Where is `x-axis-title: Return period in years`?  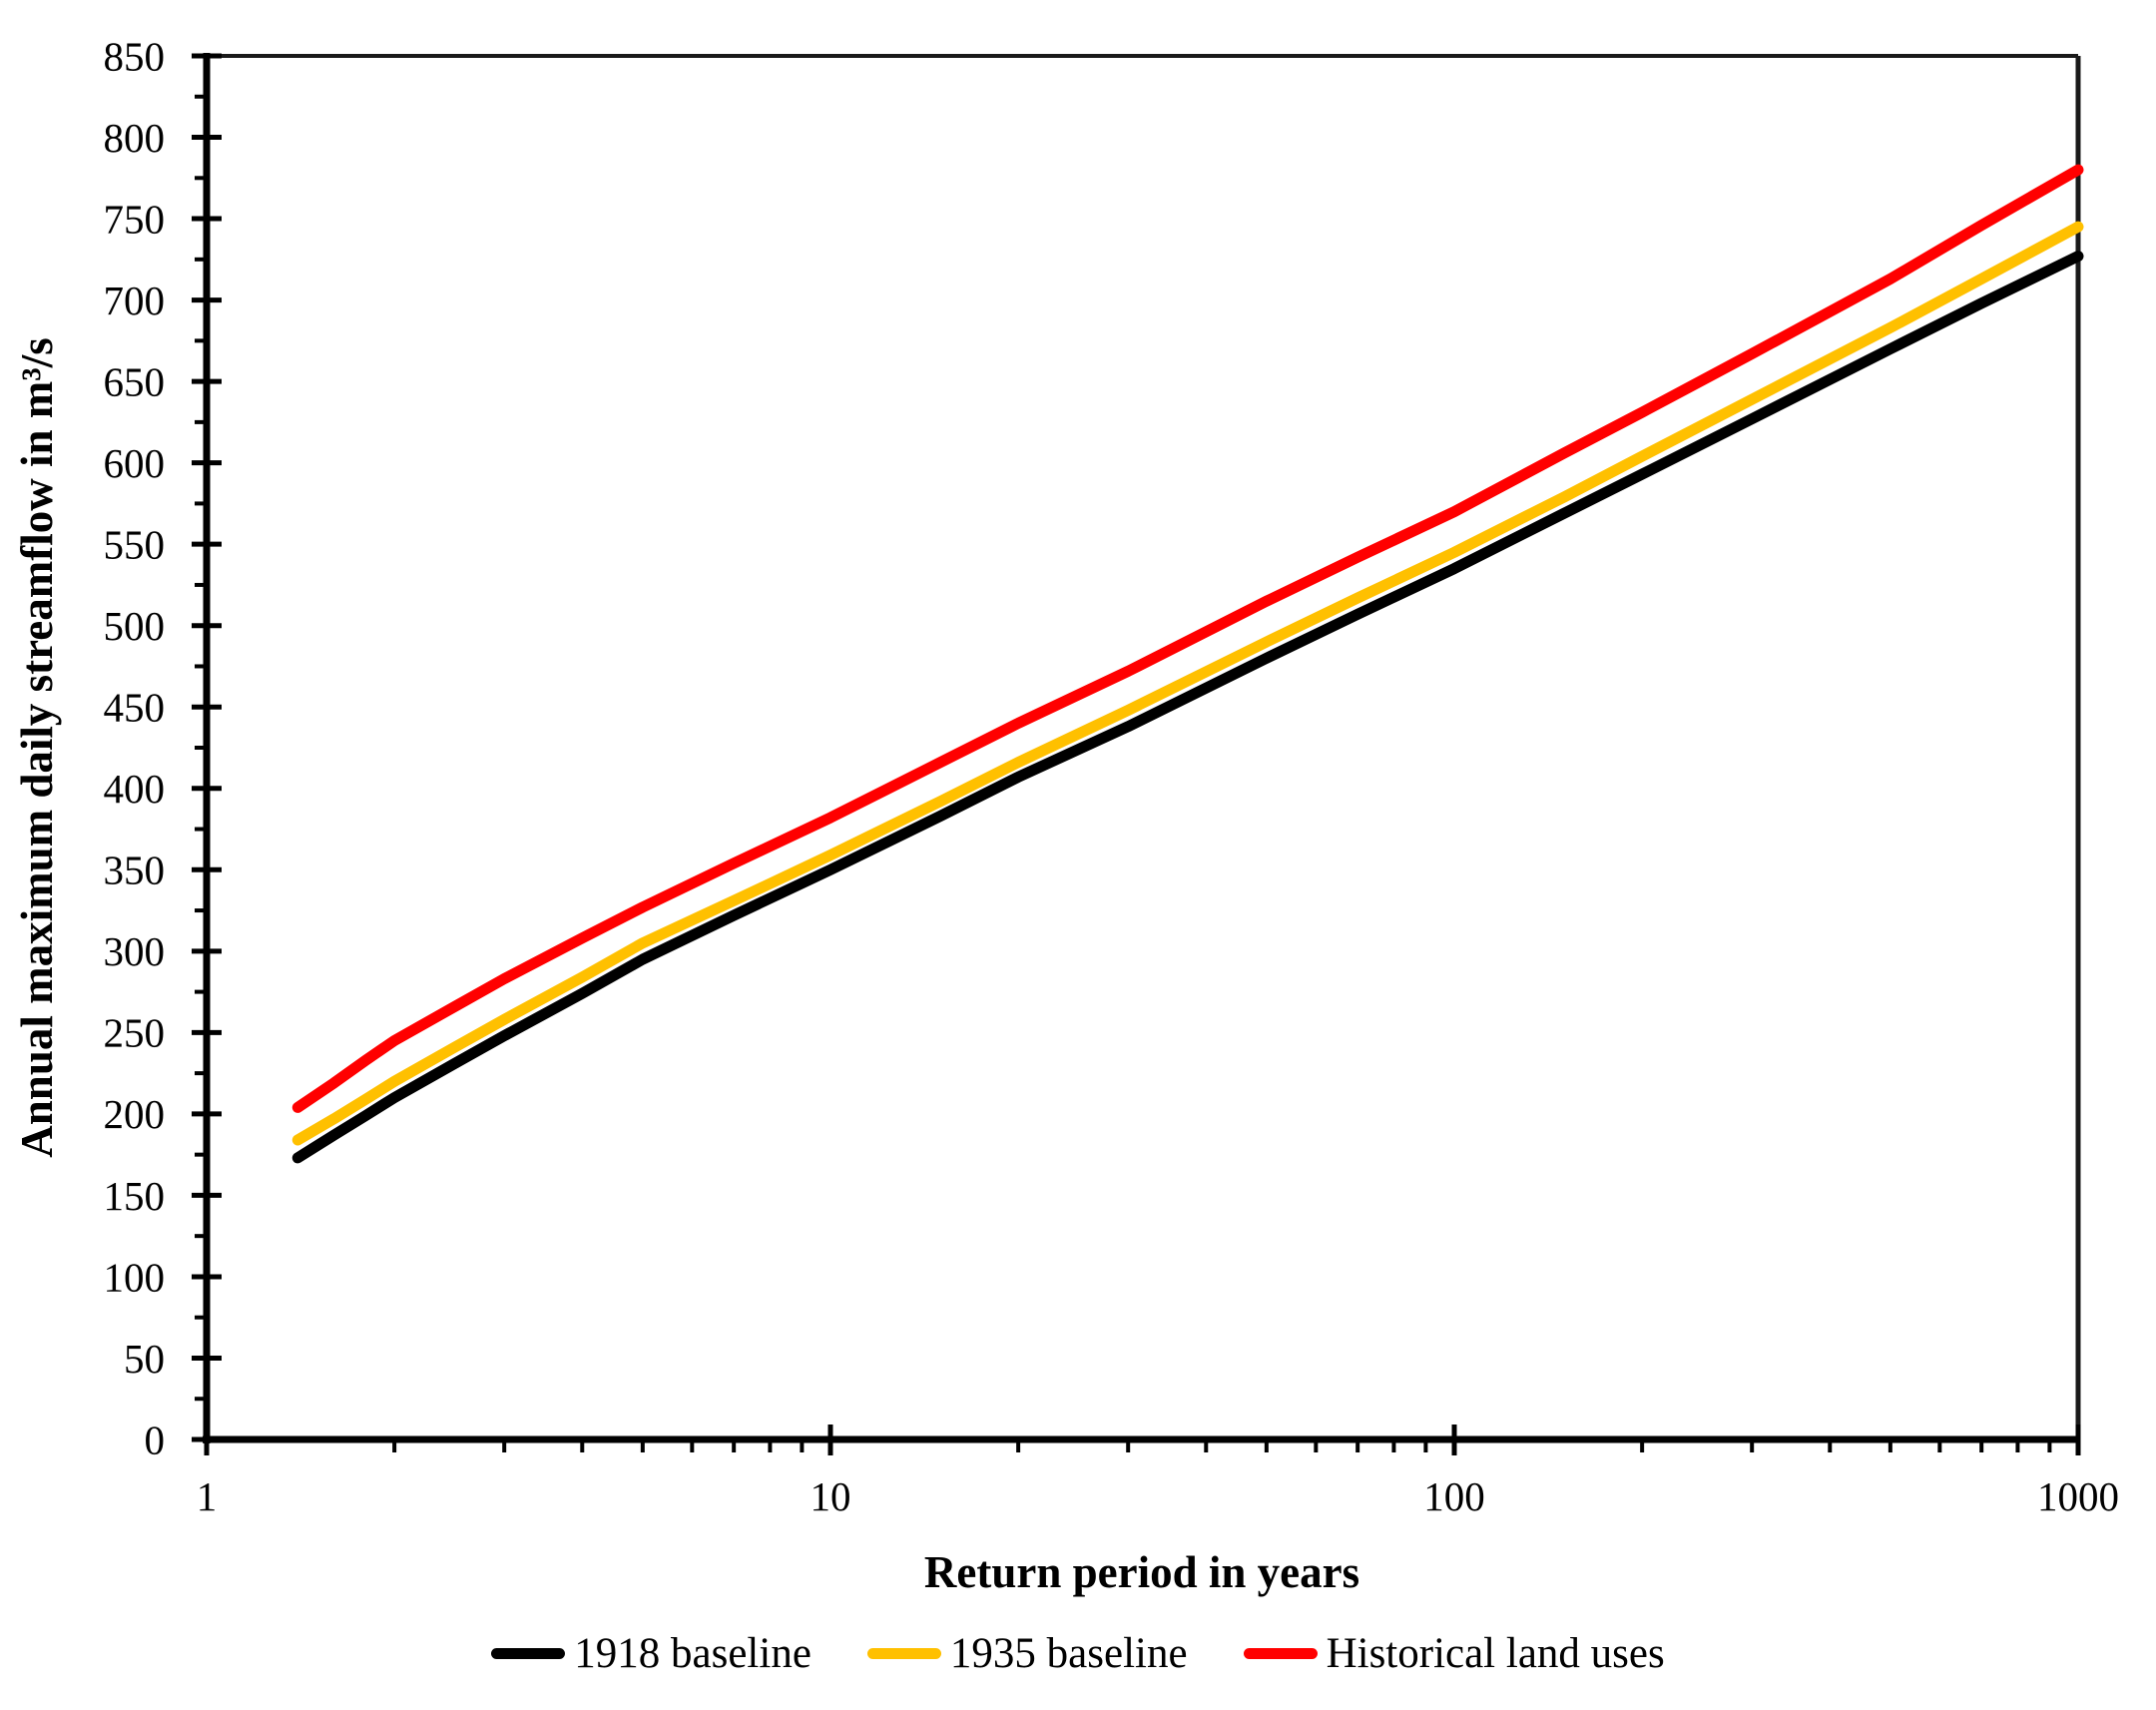
x-axis-title: Return period in years is located at coordinates (1141, 1572).